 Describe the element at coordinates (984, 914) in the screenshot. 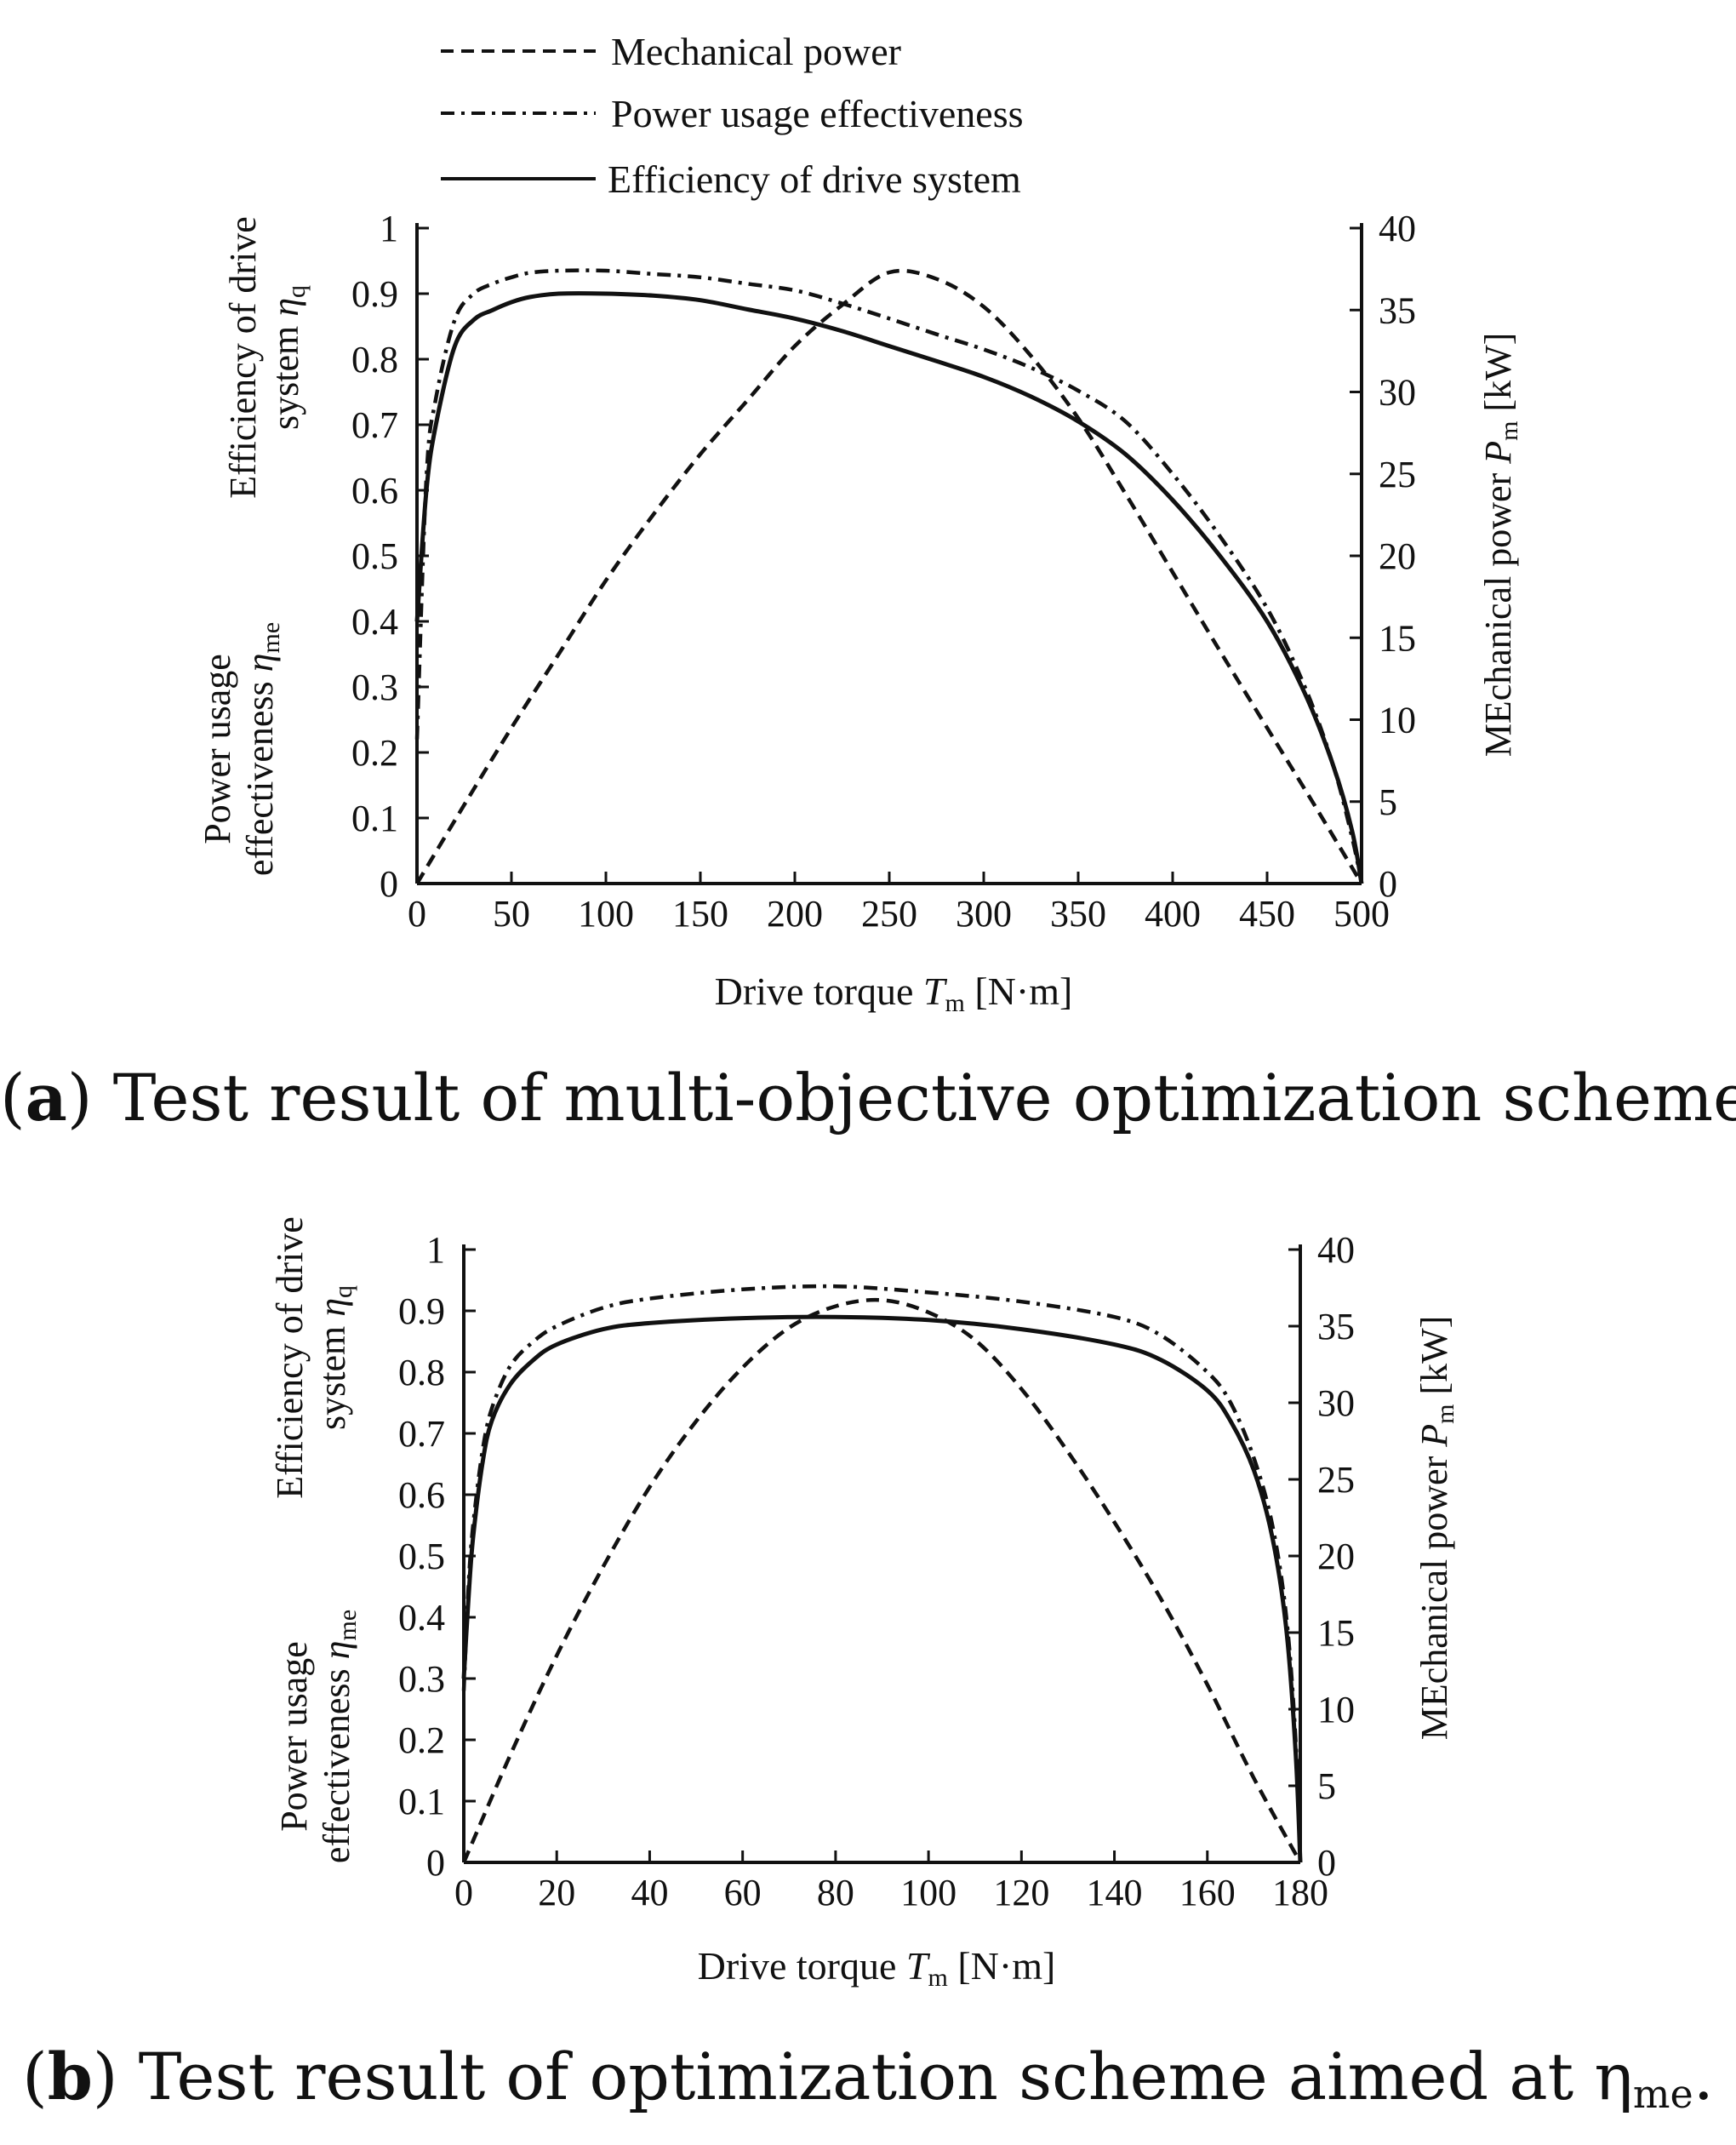

I see `x-tick-label: 300` at that location.